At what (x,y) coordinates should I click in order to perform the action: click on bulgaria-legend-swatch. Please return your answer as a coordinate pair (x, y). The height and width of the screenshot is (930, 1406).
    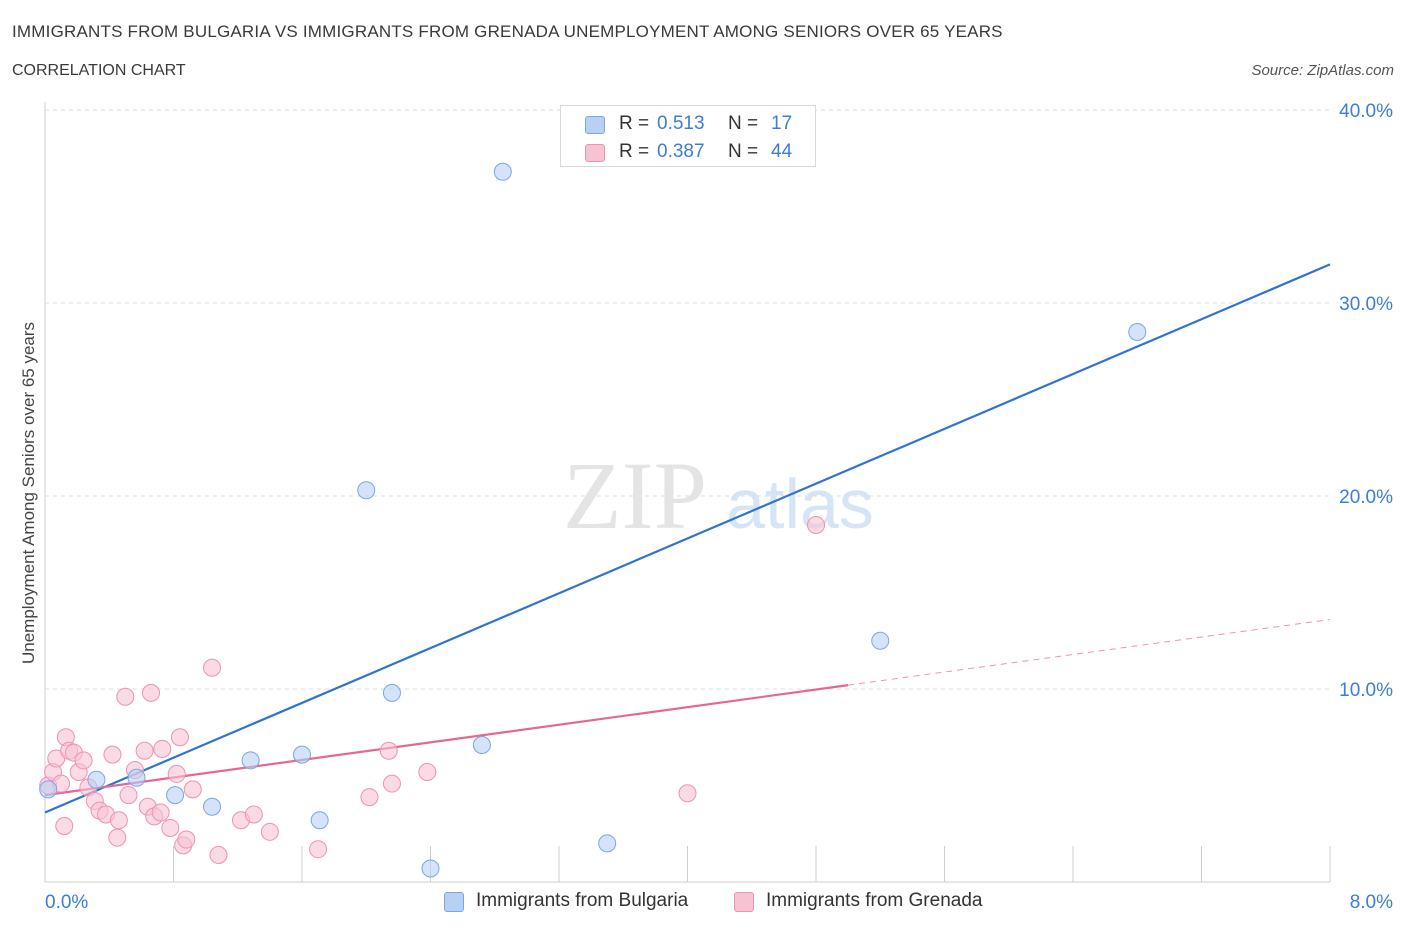
    Looking at the image, I should click on (454, 902).